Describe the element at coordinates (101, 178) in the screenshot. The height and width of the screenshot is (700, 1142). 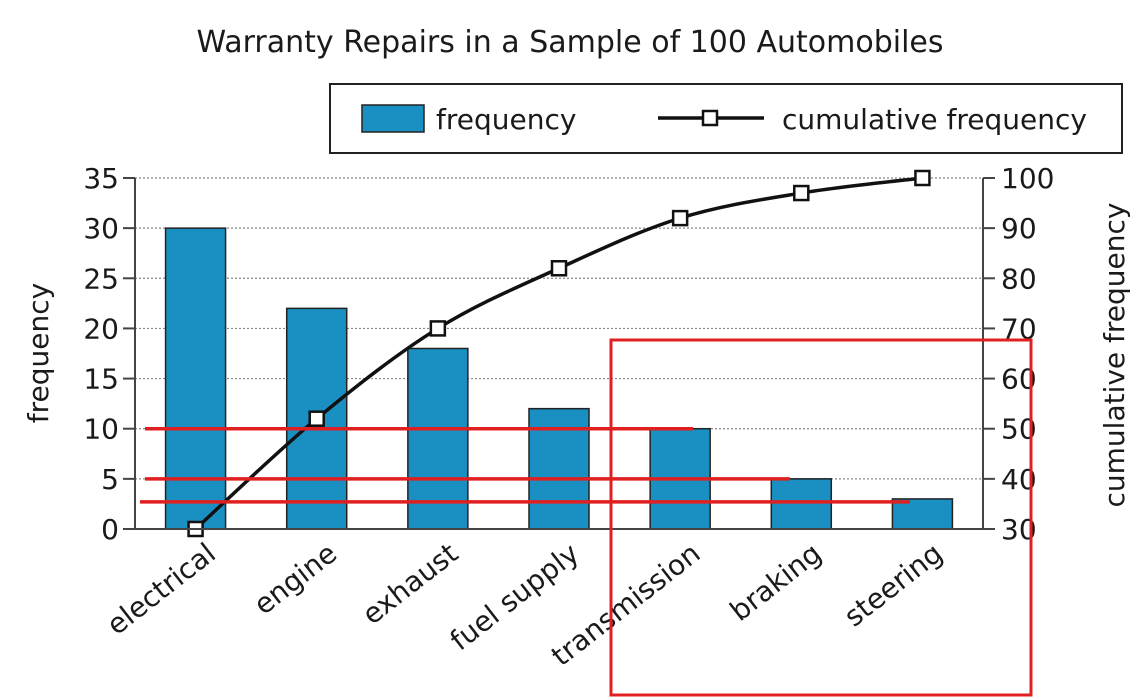
I see `left-tick-label: 35` at that location.